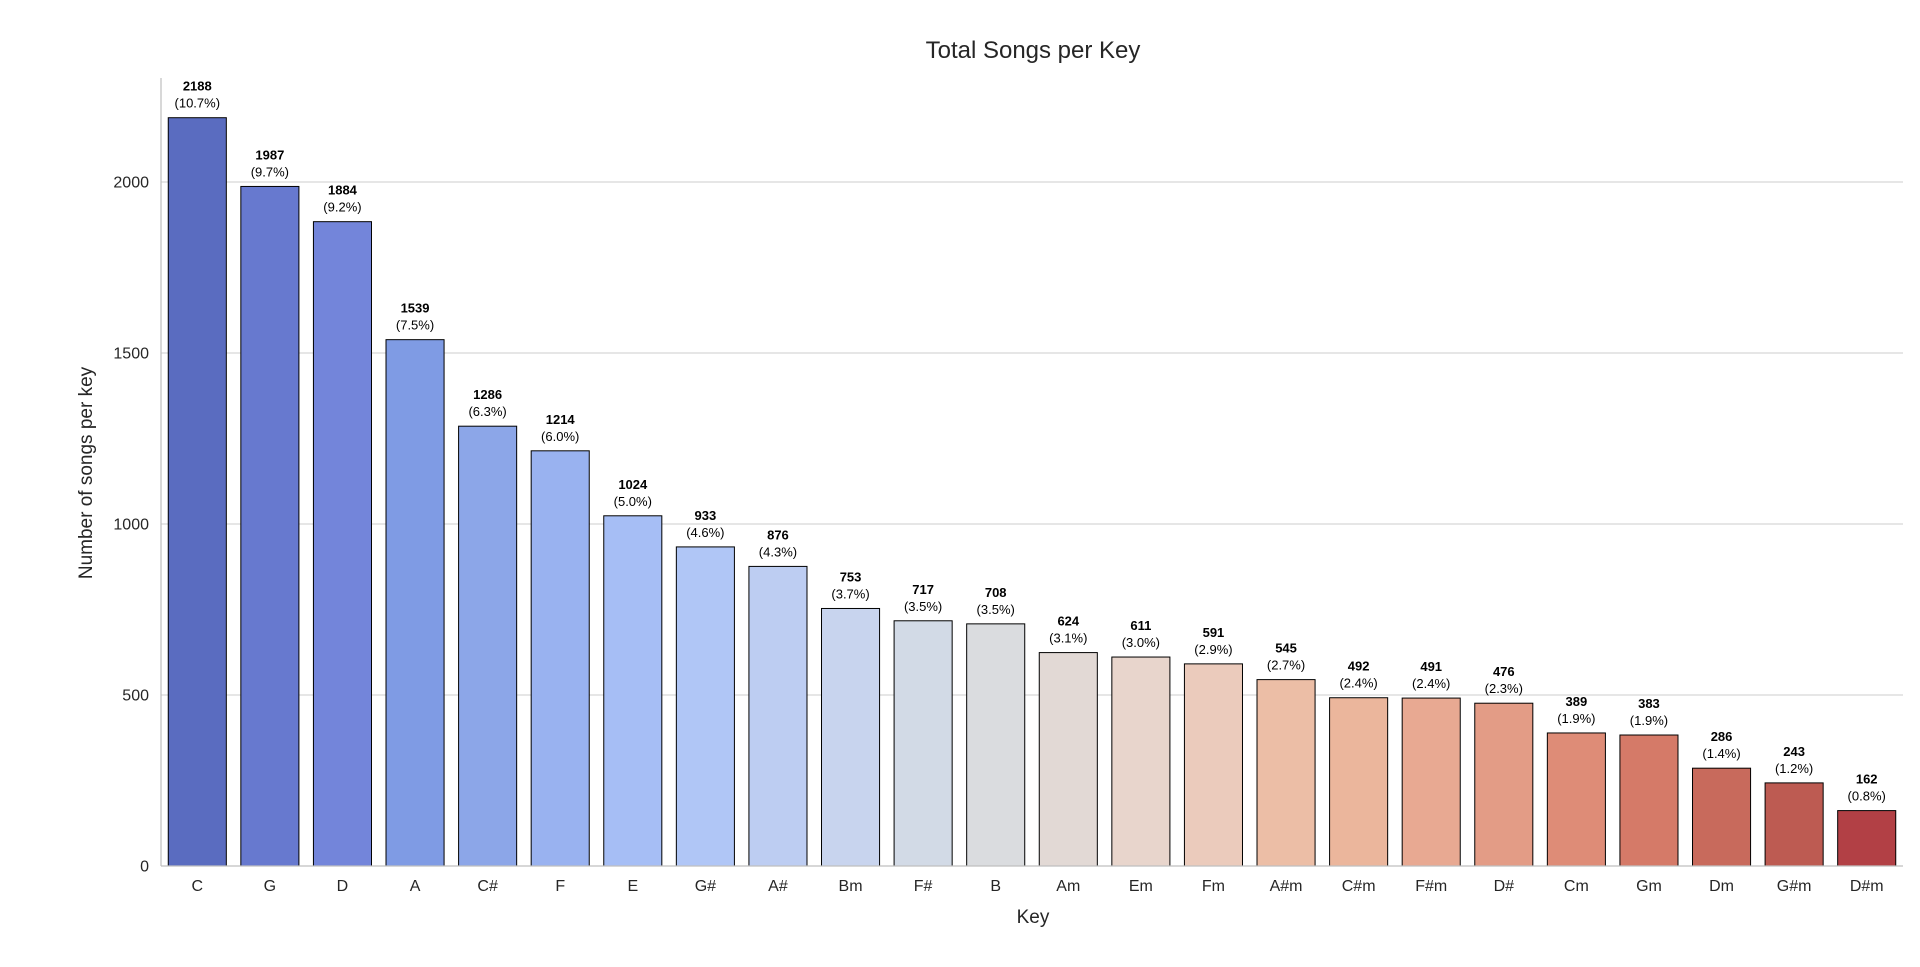  What do you see at coordinates (269, 154) in the screenshot?
I see `bar-value-label: 1987` at bounding box center [269, 154].